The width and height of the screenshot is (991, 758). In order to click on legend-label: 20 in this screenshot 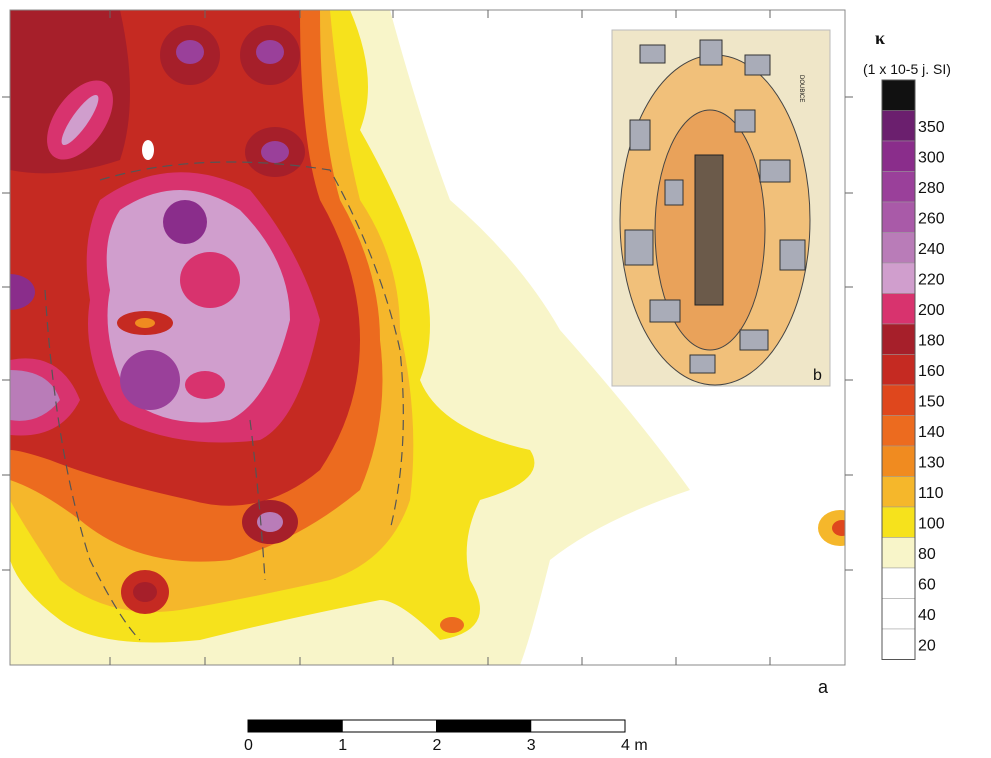, I will do `click(927, 645)`.